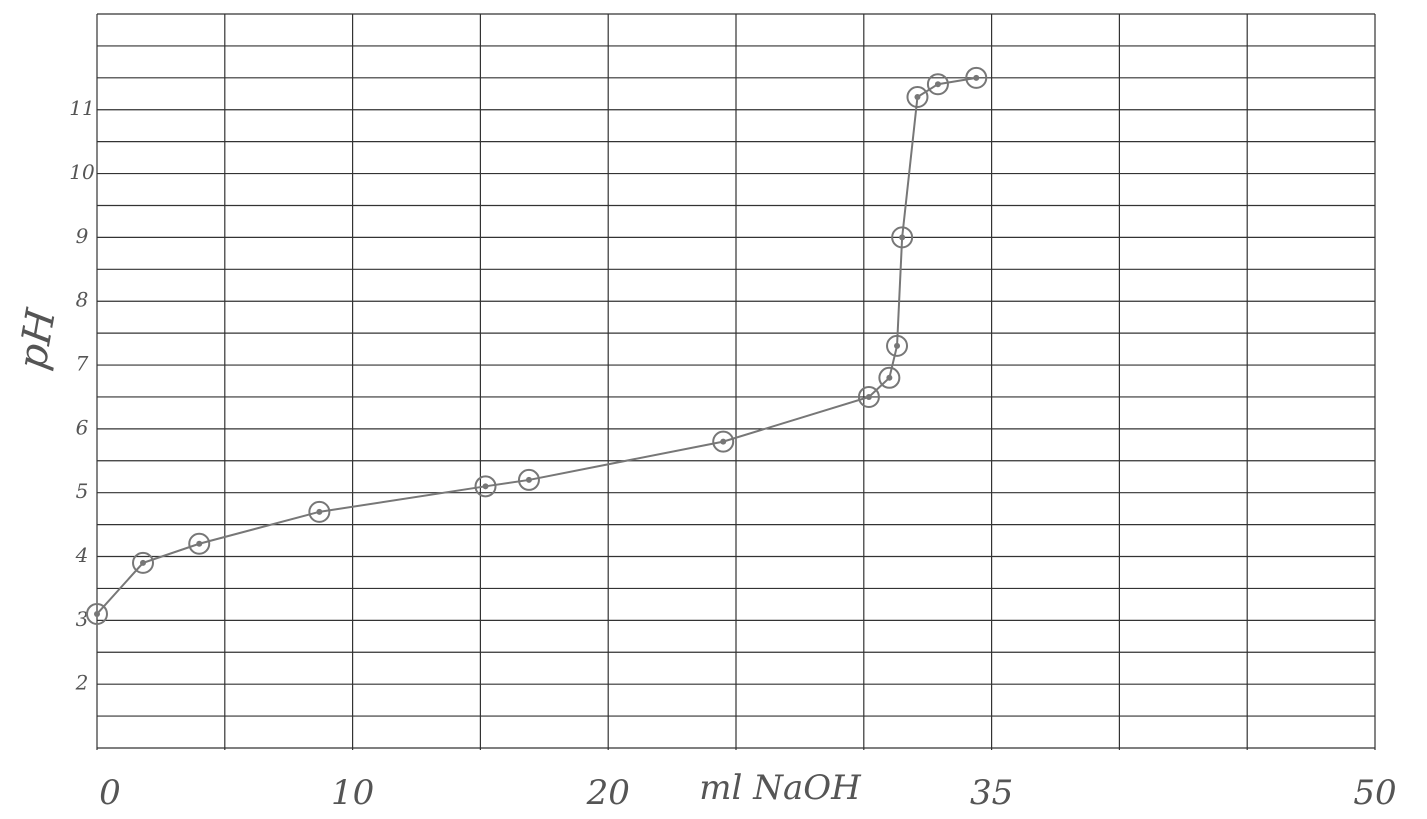  Describe the element at coordinates (82, 236) in the screenshot. I see `y-tick-label: 9` at that location.